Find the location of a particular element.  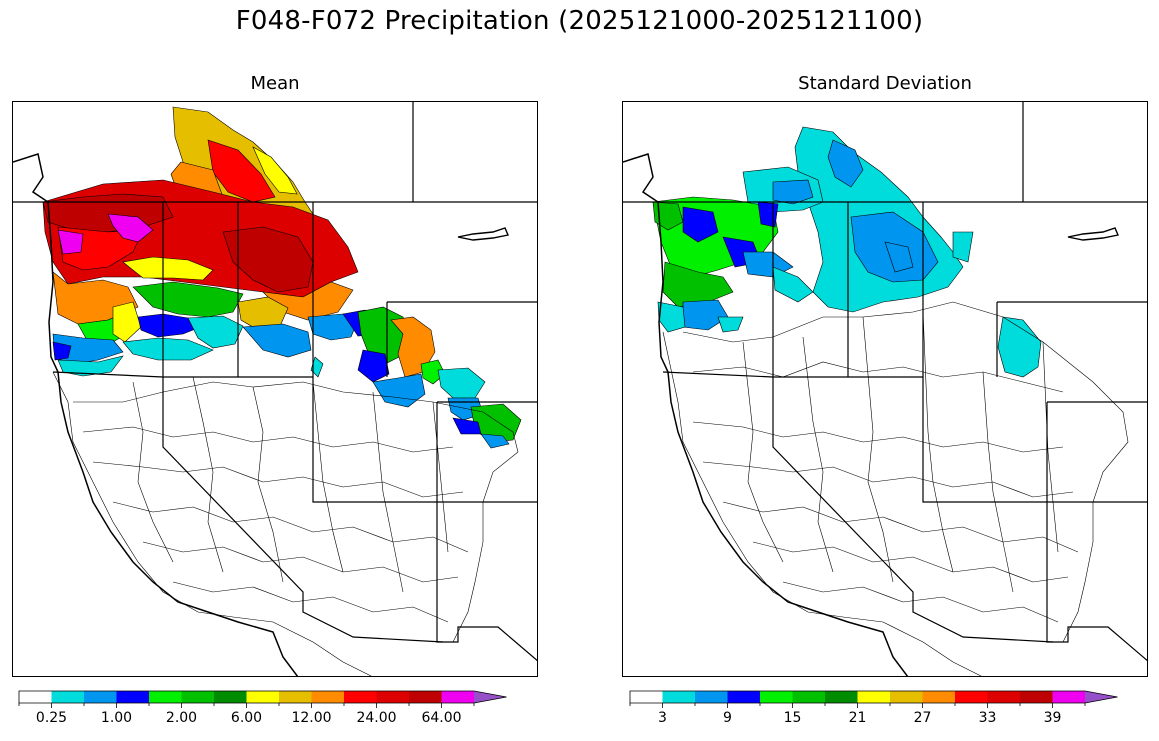

stddev-colorbar is located at coordinates (885, 698).